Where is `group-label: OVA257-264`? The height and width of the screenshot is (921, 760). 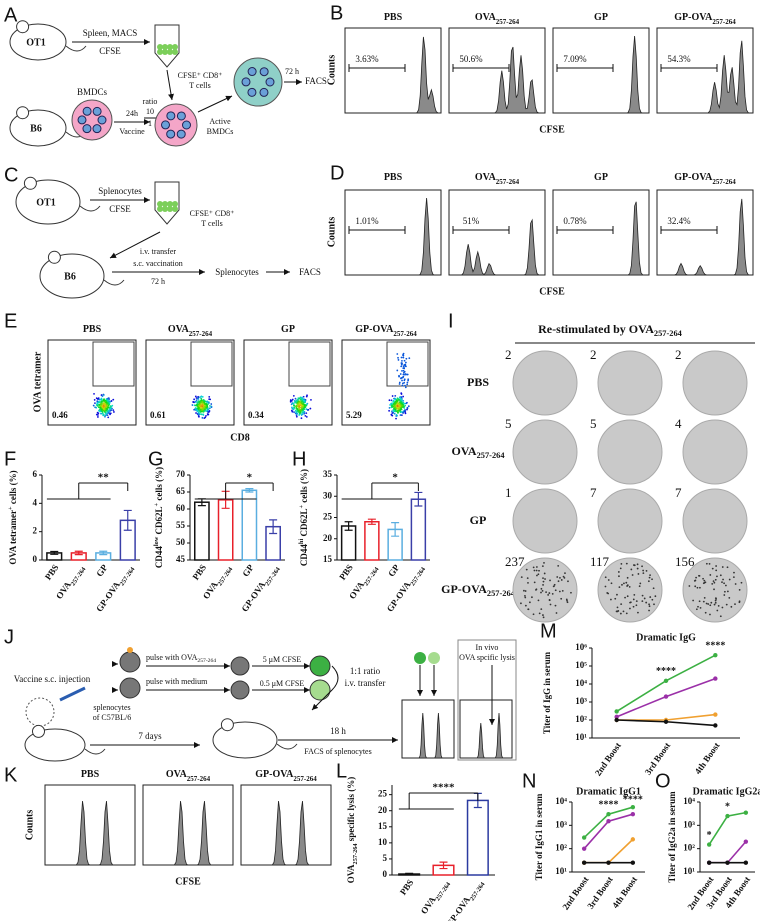
group-label: OVA257-264 is located at coordinates (478, 452).